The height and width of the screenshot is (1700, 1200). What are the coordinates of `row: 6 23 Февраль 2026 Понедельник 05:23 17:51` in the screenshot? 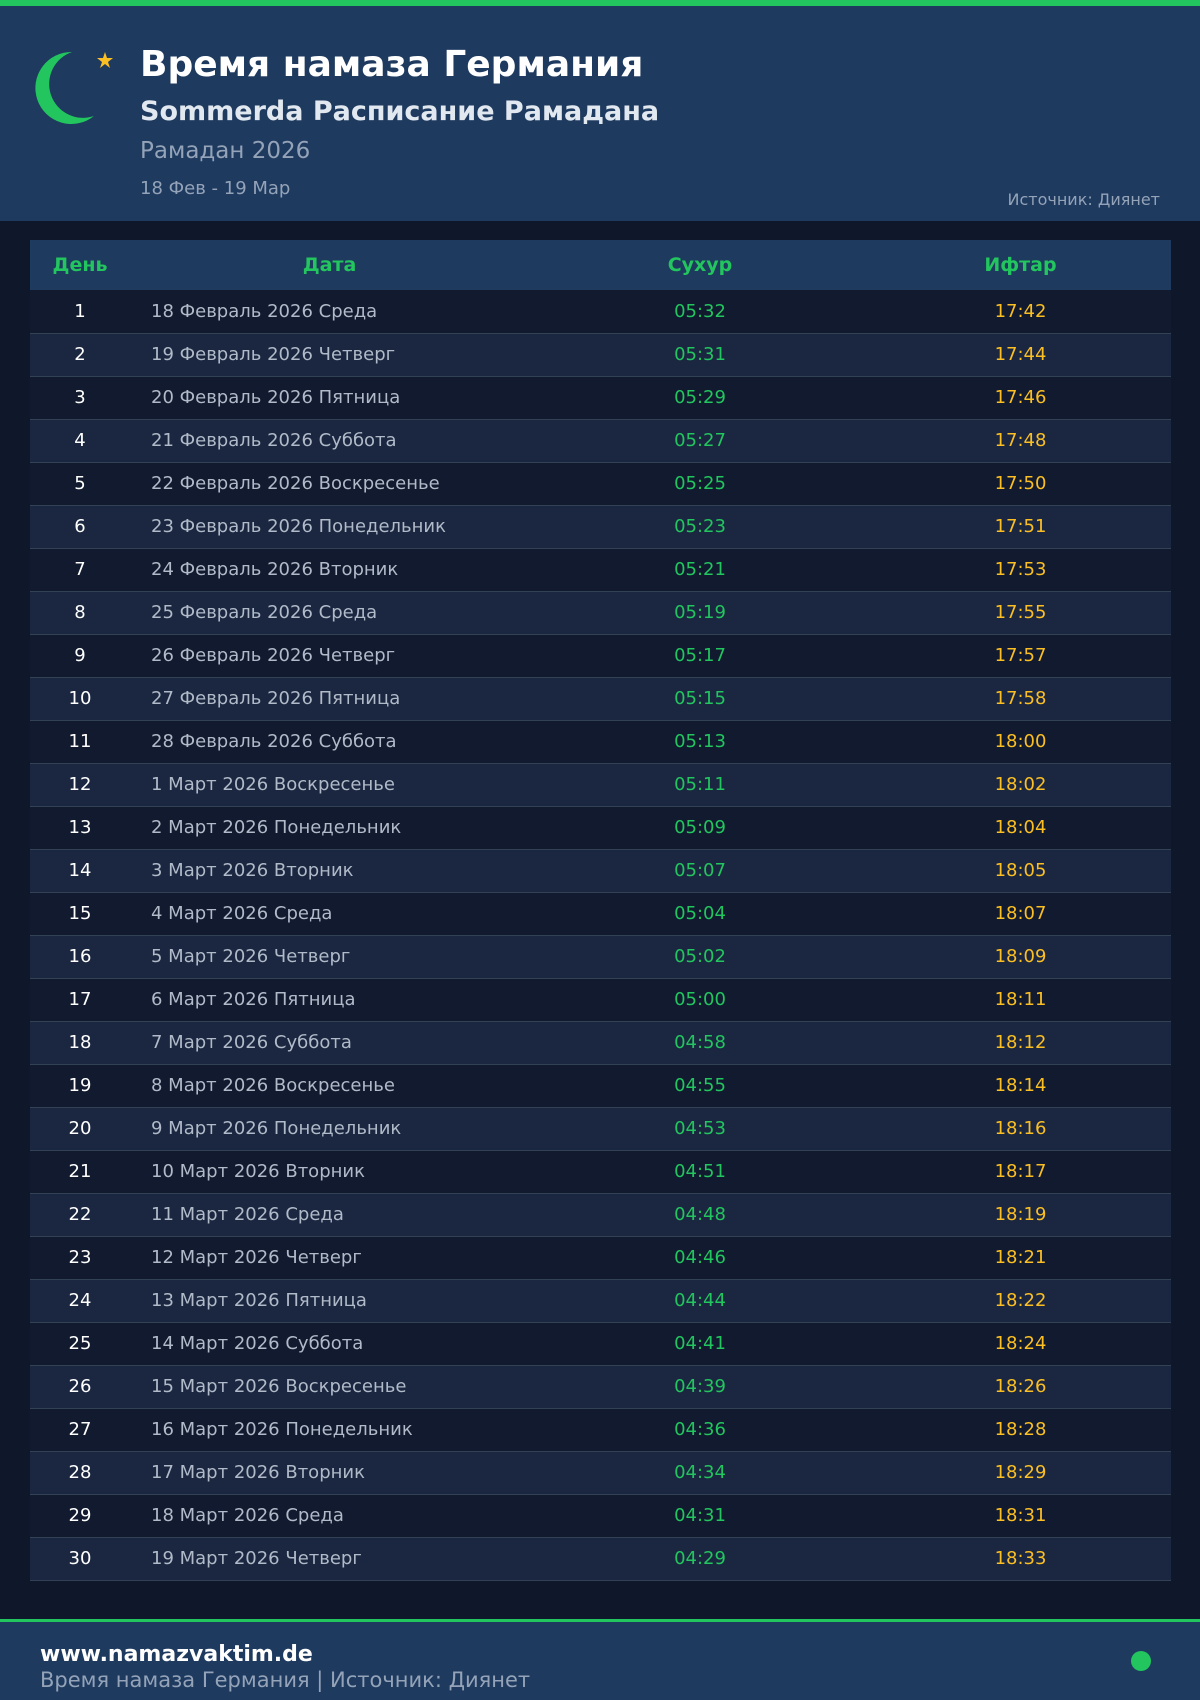 It's located at (600, 527).